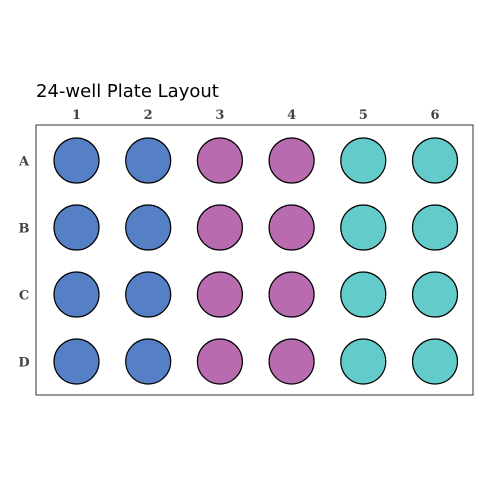  What do you see at coordinates (24, 162) in the screenshot?
I see `row-label: A` at bounding box center [24, 162].